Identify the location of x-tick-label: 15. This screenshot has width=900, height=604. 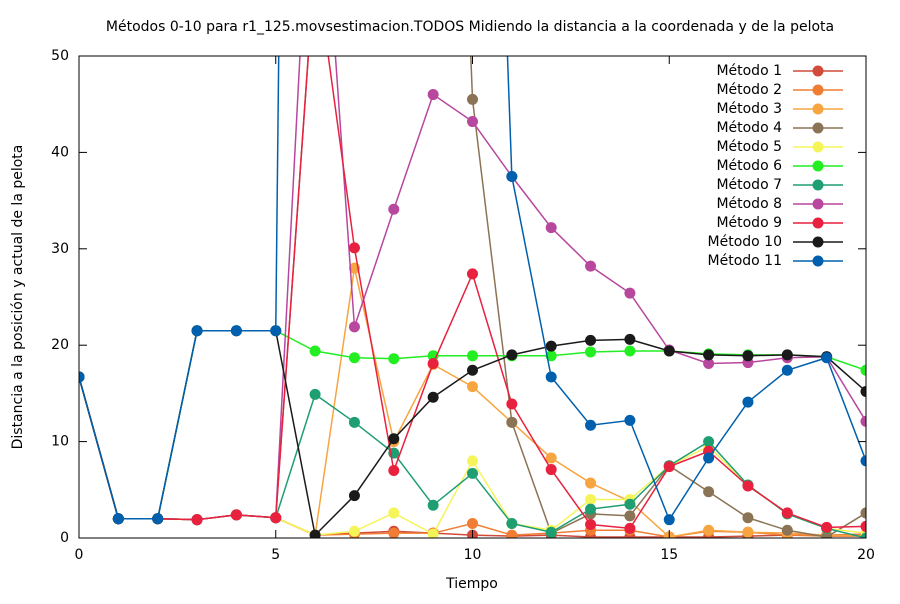
(669, 555).